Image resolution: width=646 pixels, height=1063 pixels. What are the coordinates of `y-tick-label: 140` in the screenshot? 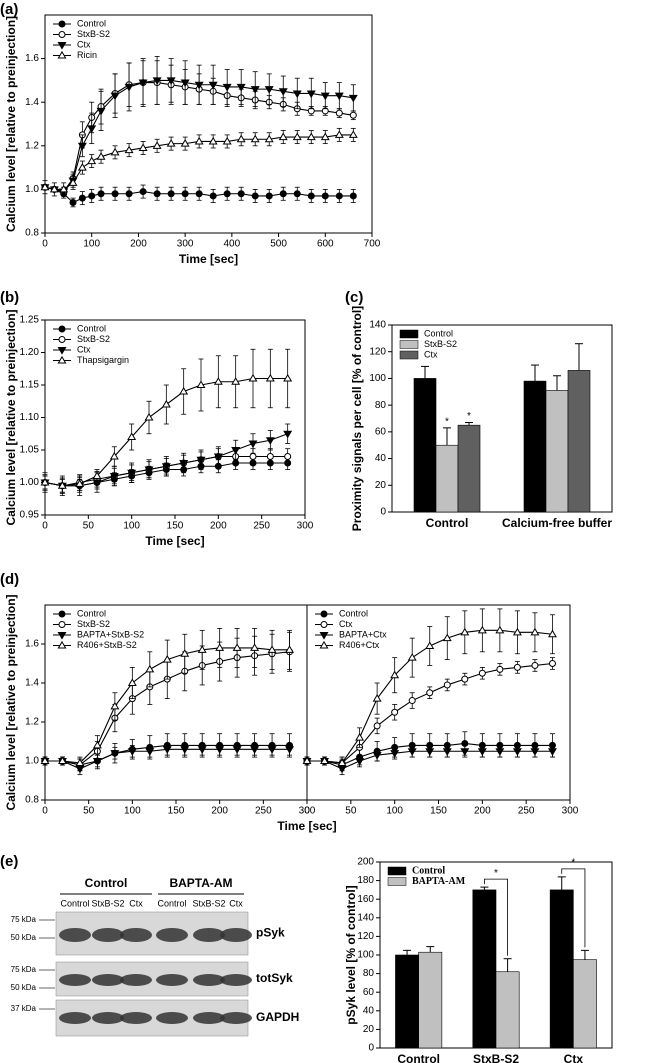 It's located at (377, 325).